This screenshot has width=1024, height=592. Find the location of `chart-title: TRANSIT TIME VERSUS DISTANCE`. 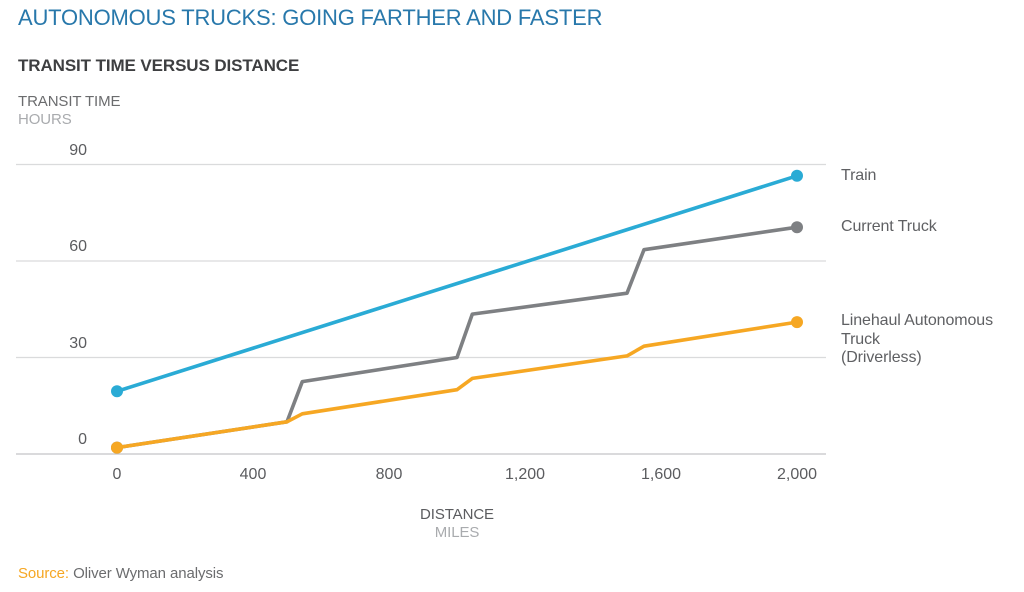

chart-title: TRANSIT TIME VERSUS DISTANCE is located at coordinates (159, 65).